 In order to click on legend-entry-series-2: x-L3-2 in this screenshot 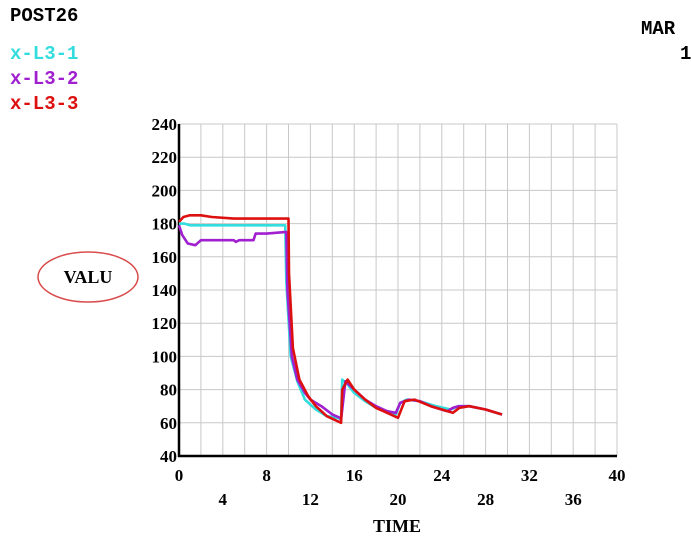, I will do `click(44, 79)`.